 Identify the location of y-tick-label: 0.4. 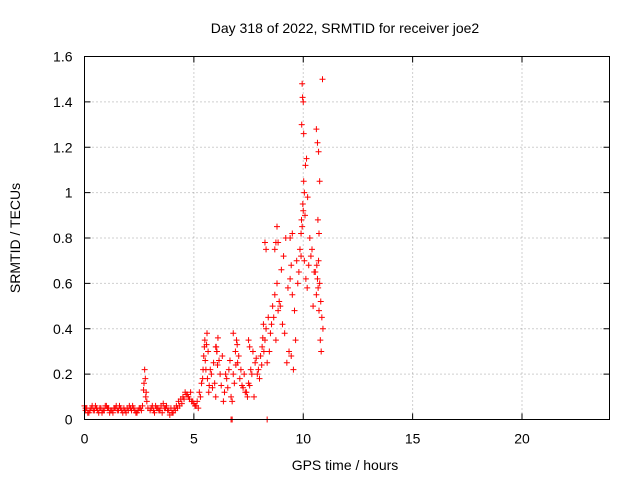
(63, 329).